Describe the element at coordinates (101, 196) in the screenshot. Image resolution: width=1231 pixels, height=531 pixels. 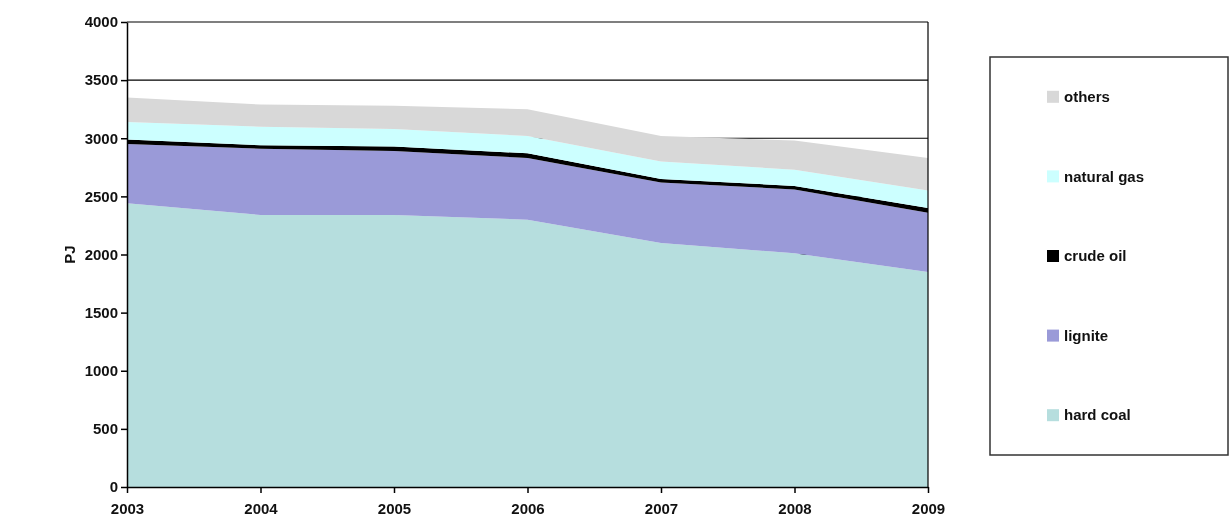
I see `y-tick-label: 2500` at that location.